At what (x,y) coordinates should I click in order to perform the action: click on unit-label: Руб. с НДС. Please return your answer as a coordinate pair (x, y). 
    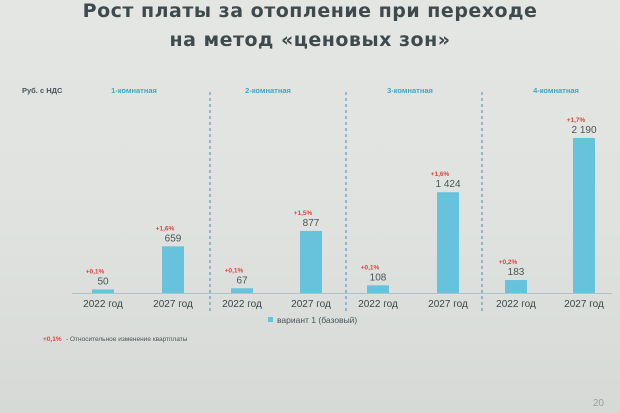
    Looking at the image, I should click on (42, 90).